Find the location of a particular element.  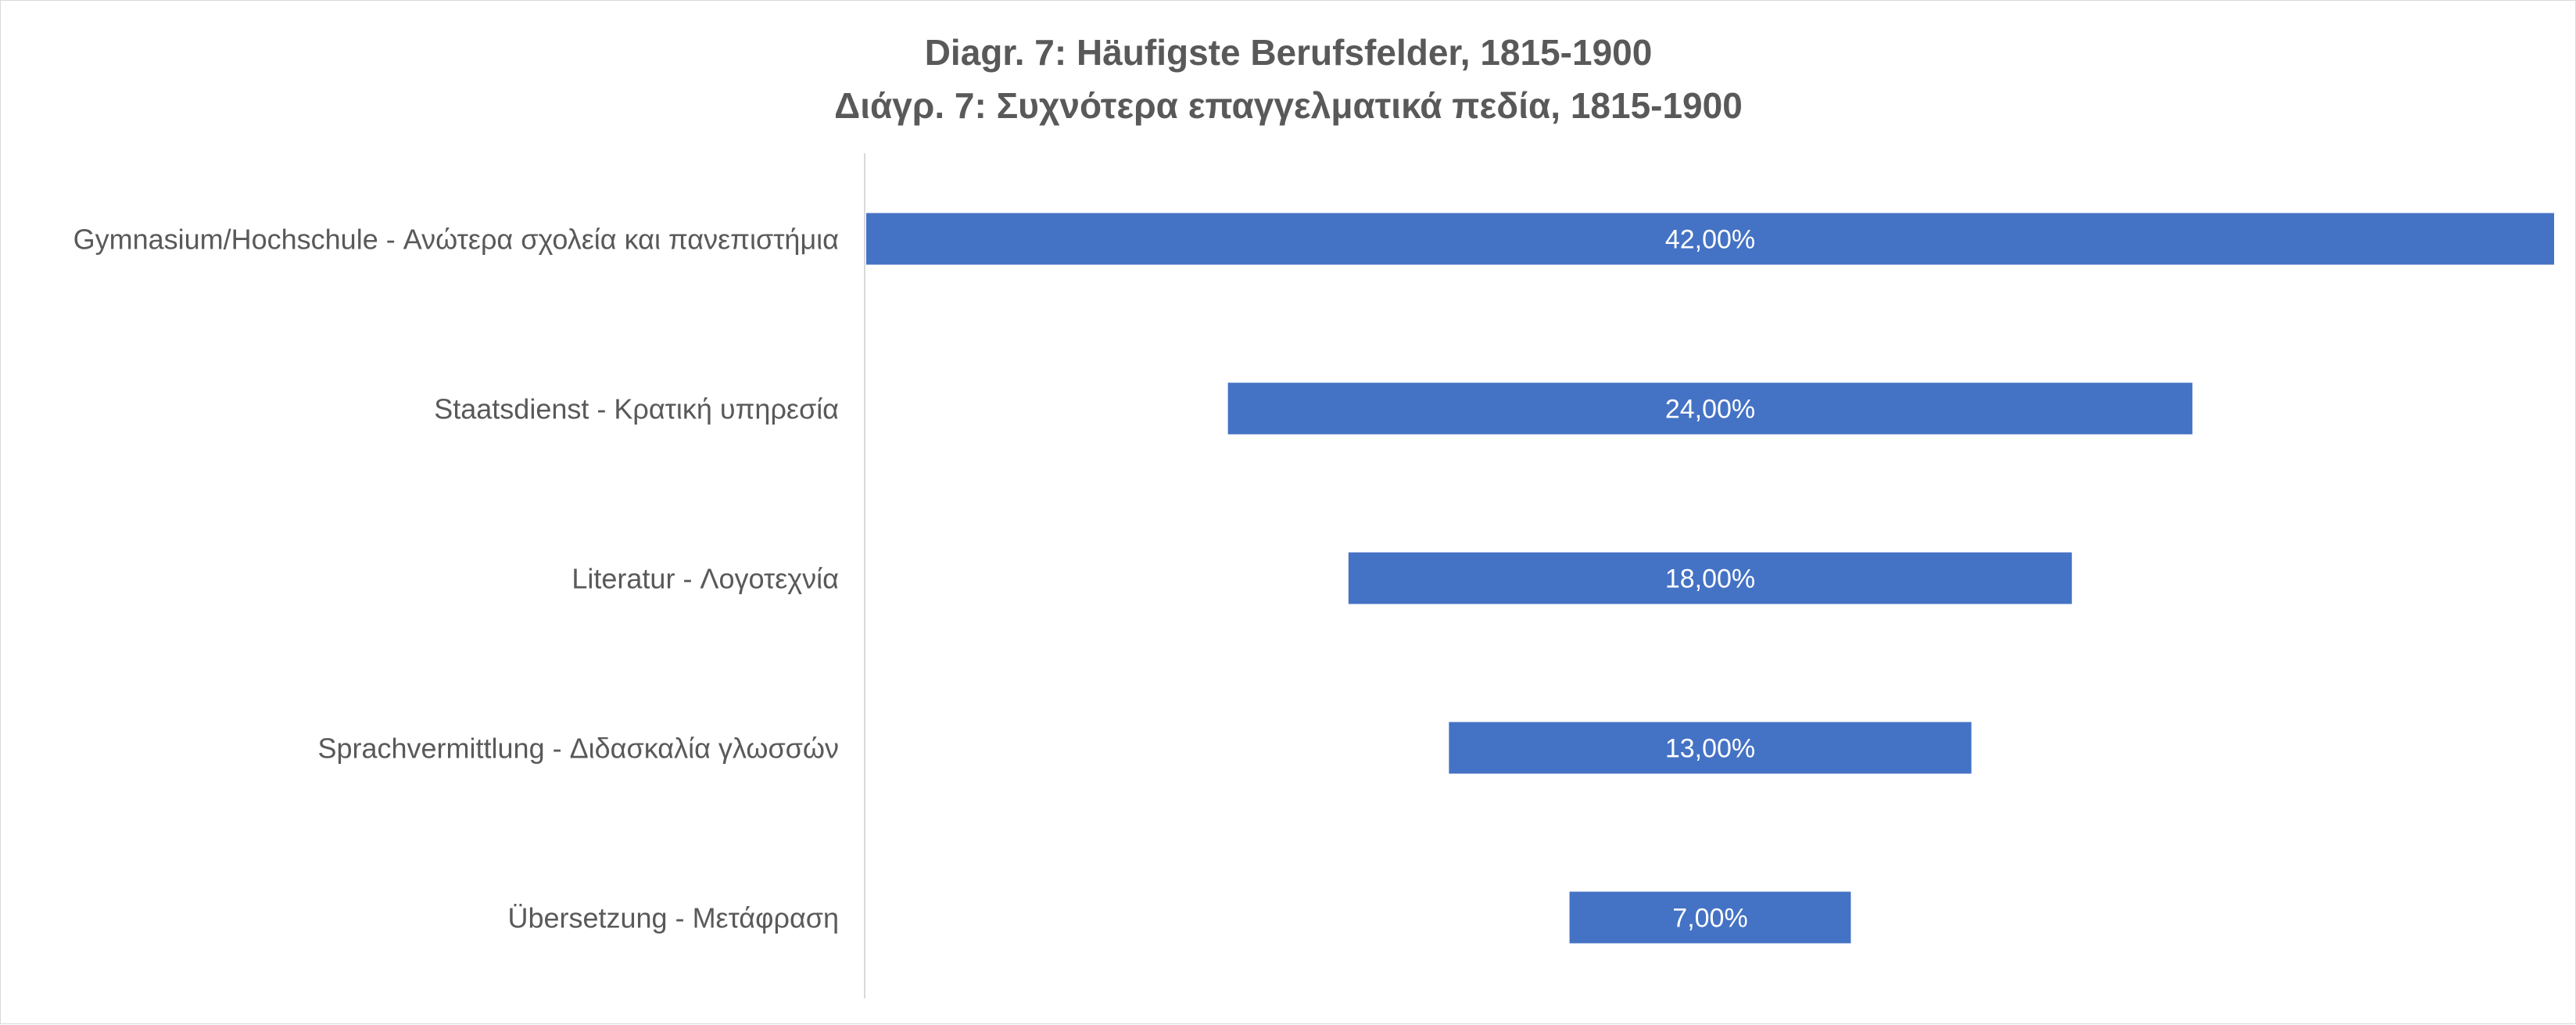

data-label-4: 13,00% is located at coordinates (1710, 749).